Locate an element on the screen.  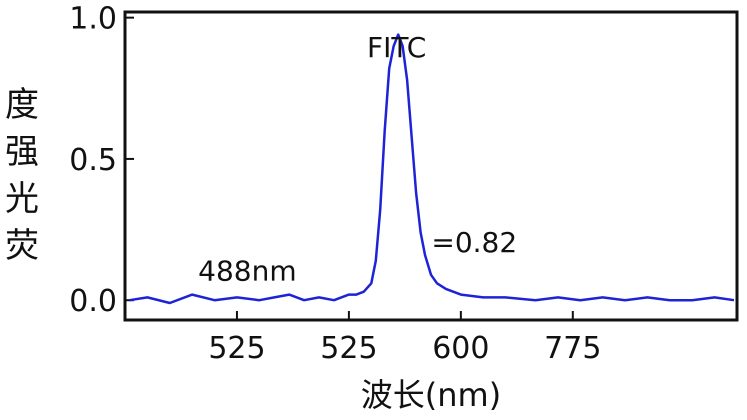
y-axis-label-char: 度 is located at coordinates (22, 105).